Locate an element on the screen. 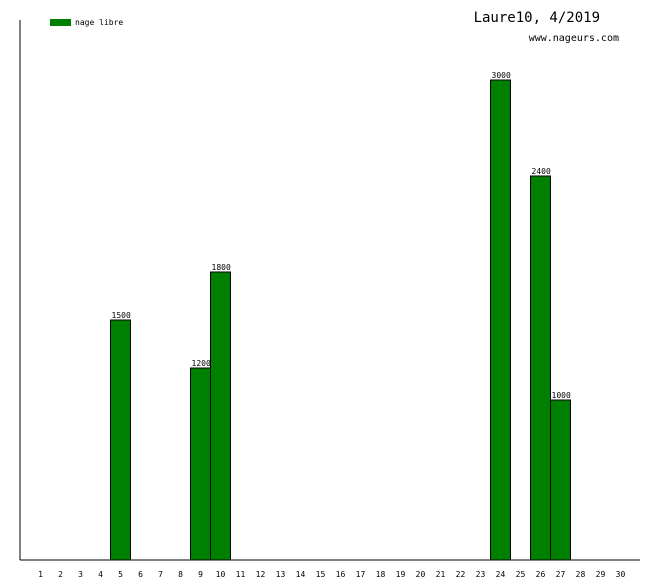  x-tick-label: 17 is located at coordinates (361, 574).